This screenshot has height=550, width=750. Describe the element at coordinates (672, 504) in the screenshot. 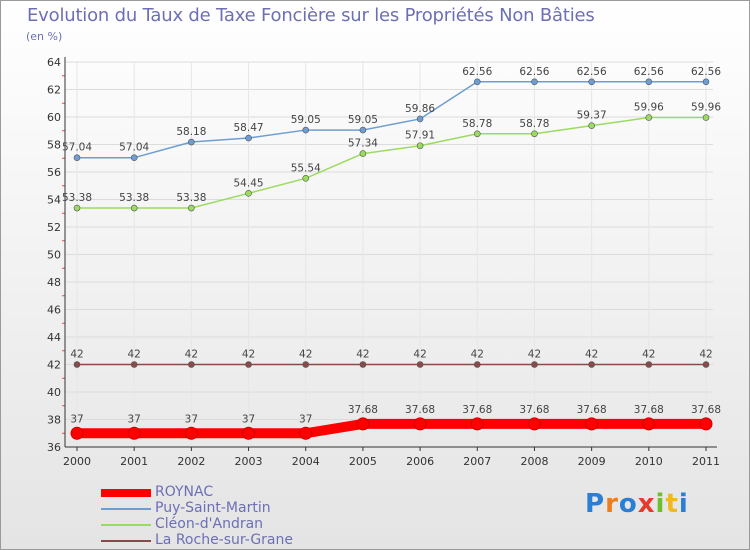

I see `logo-letter: t` at that location.